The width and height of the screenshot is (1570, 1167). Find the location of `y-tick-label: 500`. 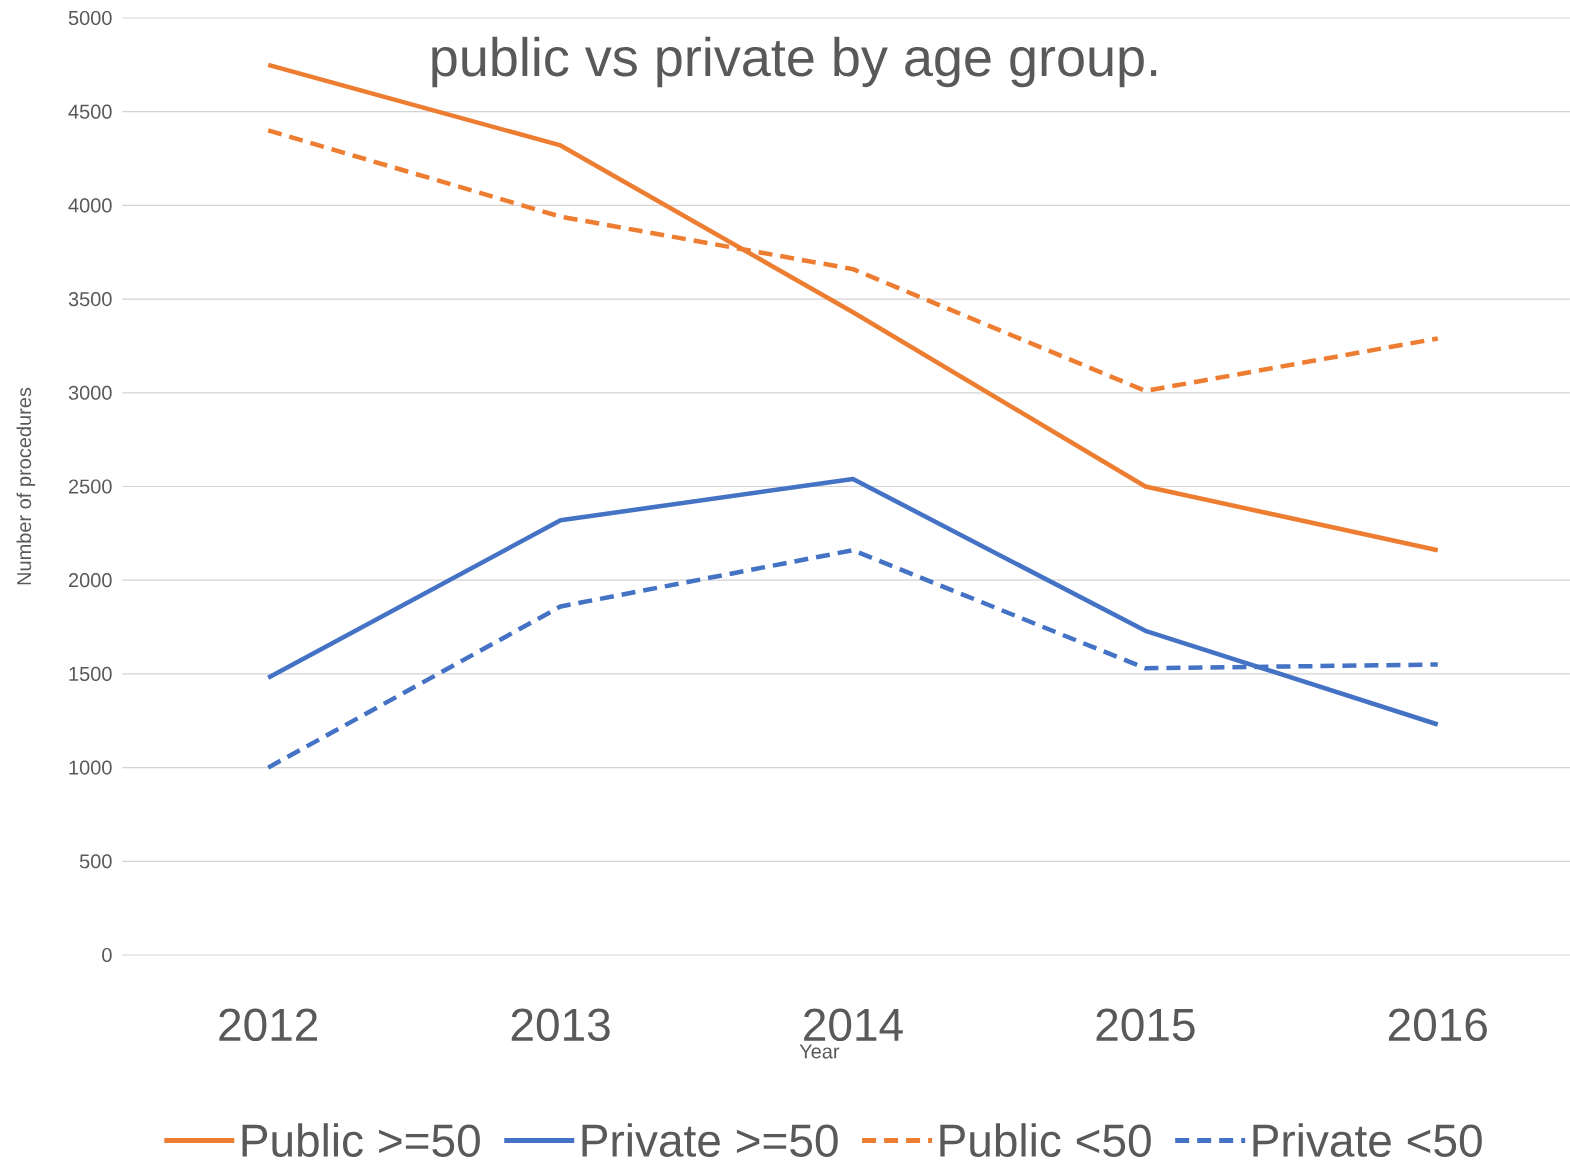

y-tick-label: 500 is located at coordinates (95, 861).